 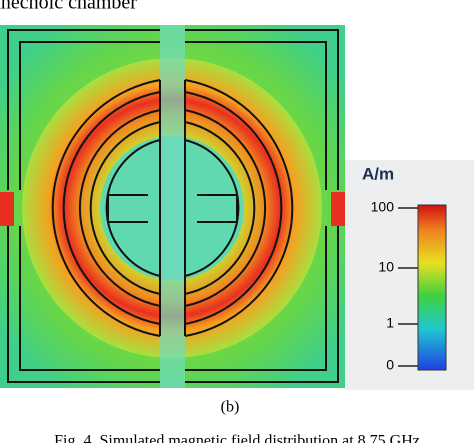 What do you see at coordinates (230, 407) in the screenshot?
I see `sublabel: (b)` at bounding box center [230, 407].